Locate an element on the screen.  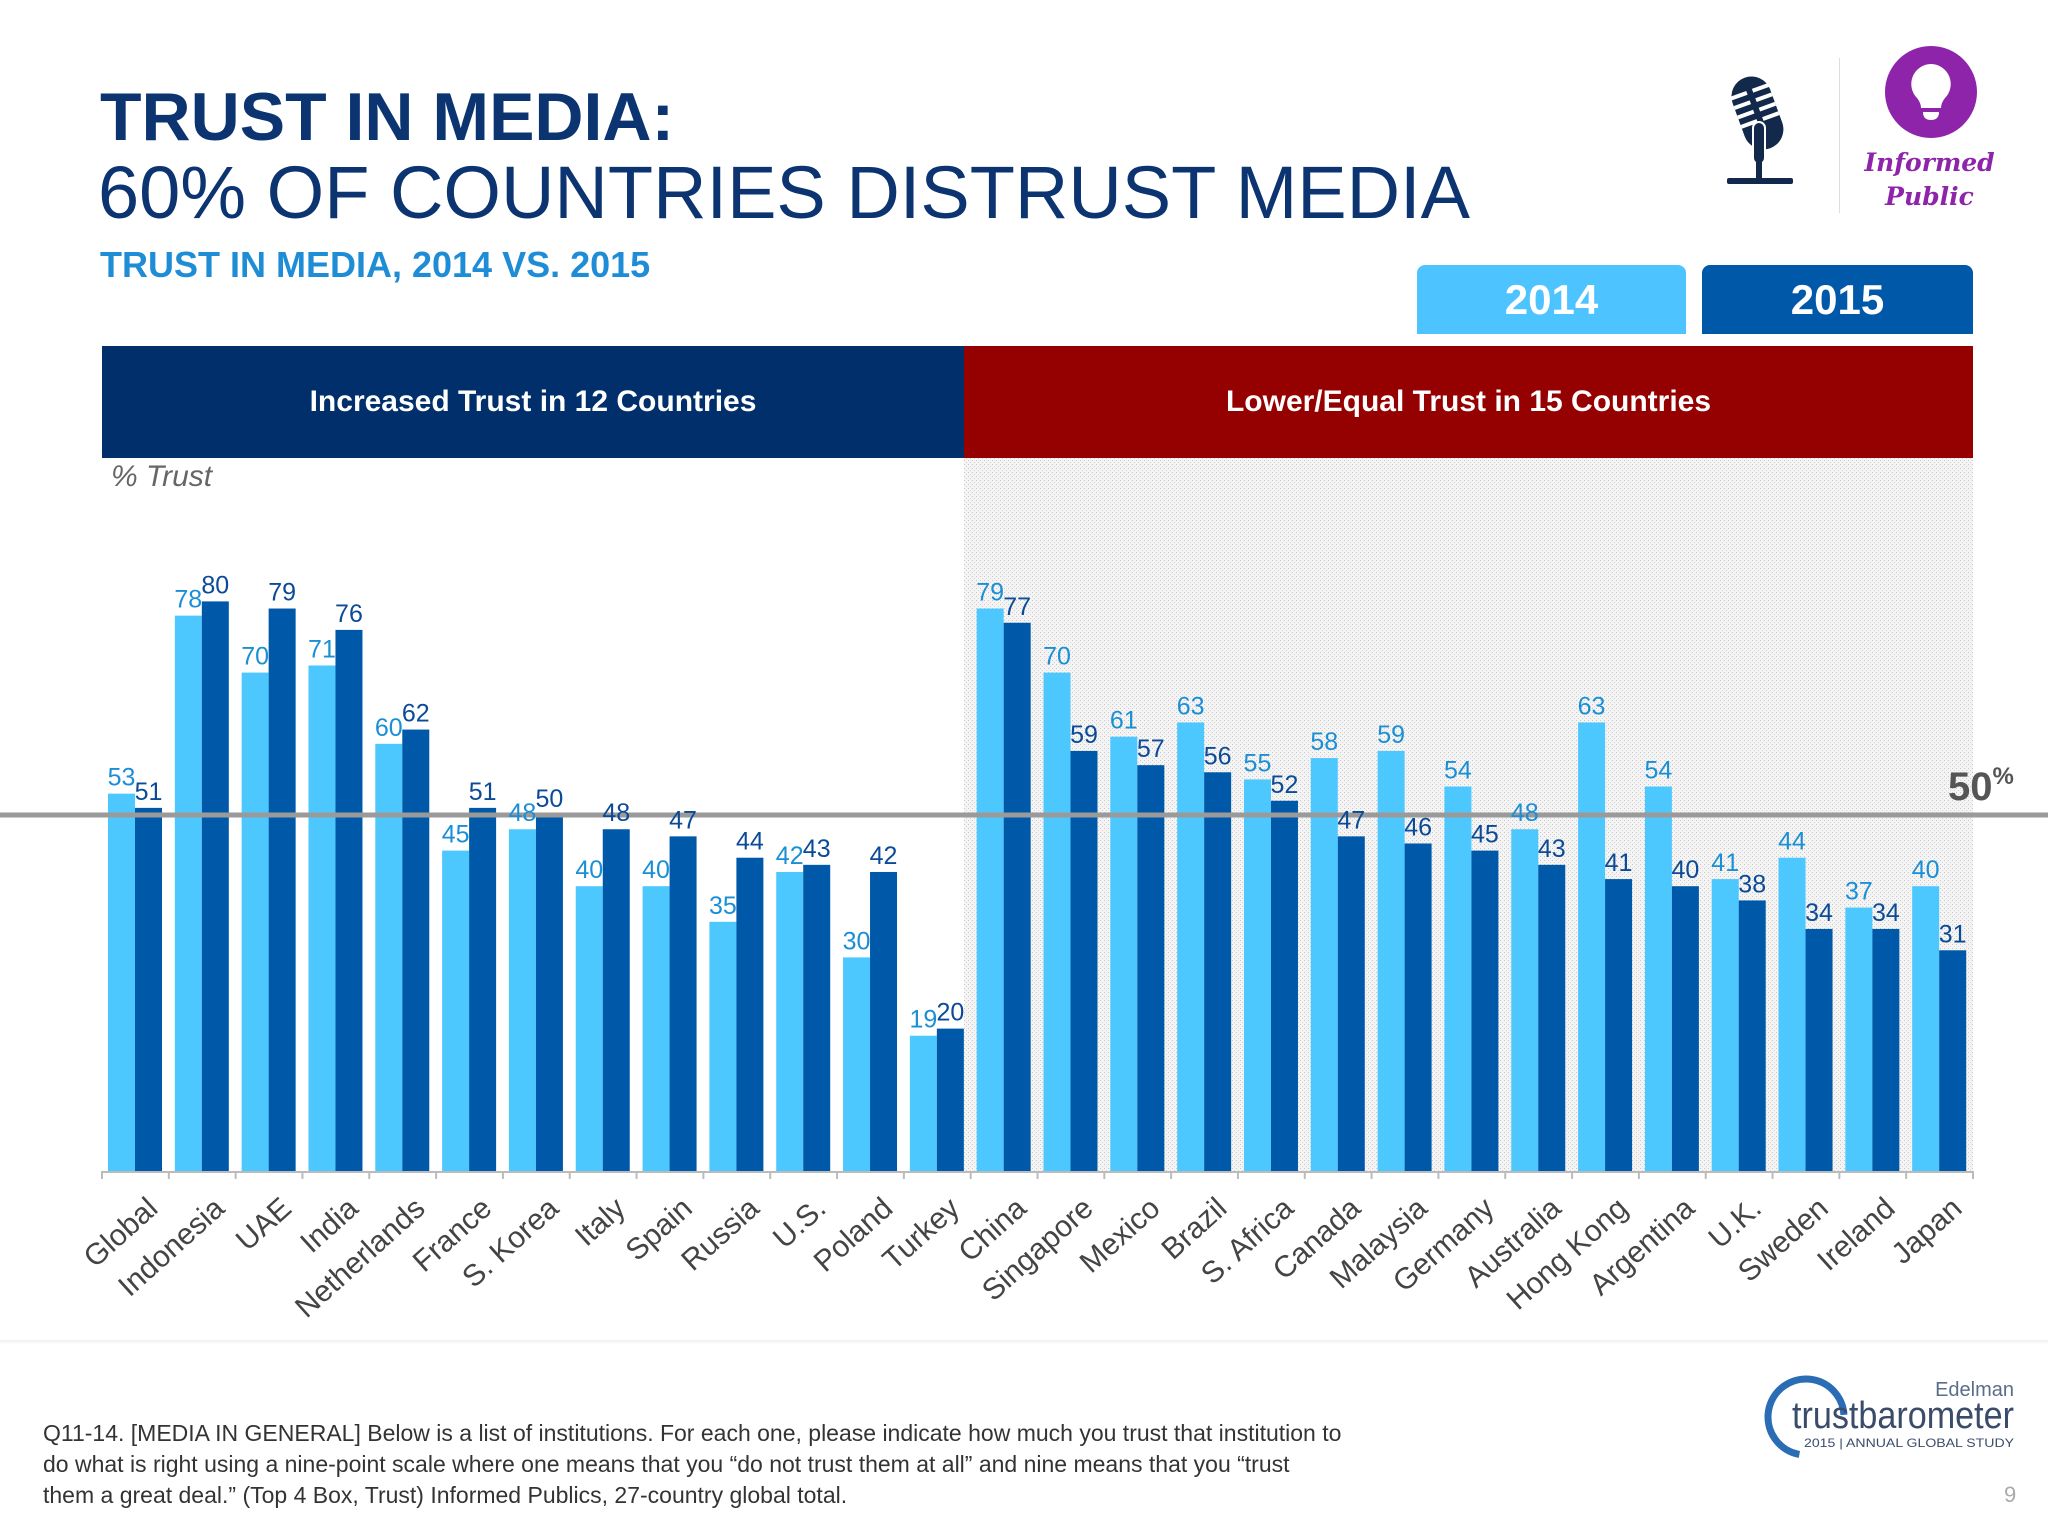
data-label-2015: 48 is located at coordinates (616, 813).